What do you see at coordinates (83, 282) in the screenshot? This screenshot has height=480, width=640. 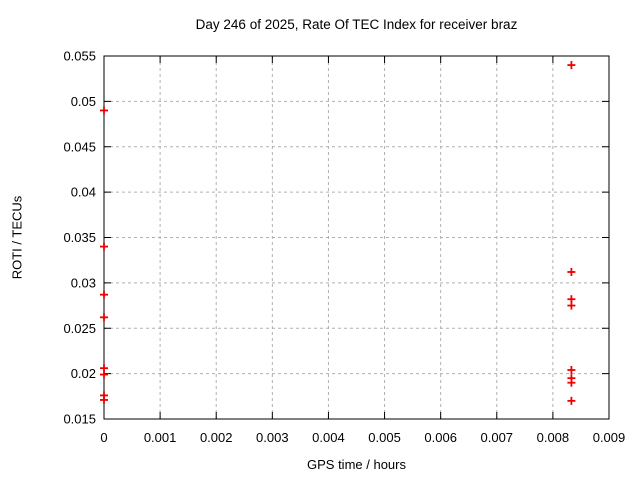 I see `y-tick-label: 0.03` at bounding box center [83, 282].